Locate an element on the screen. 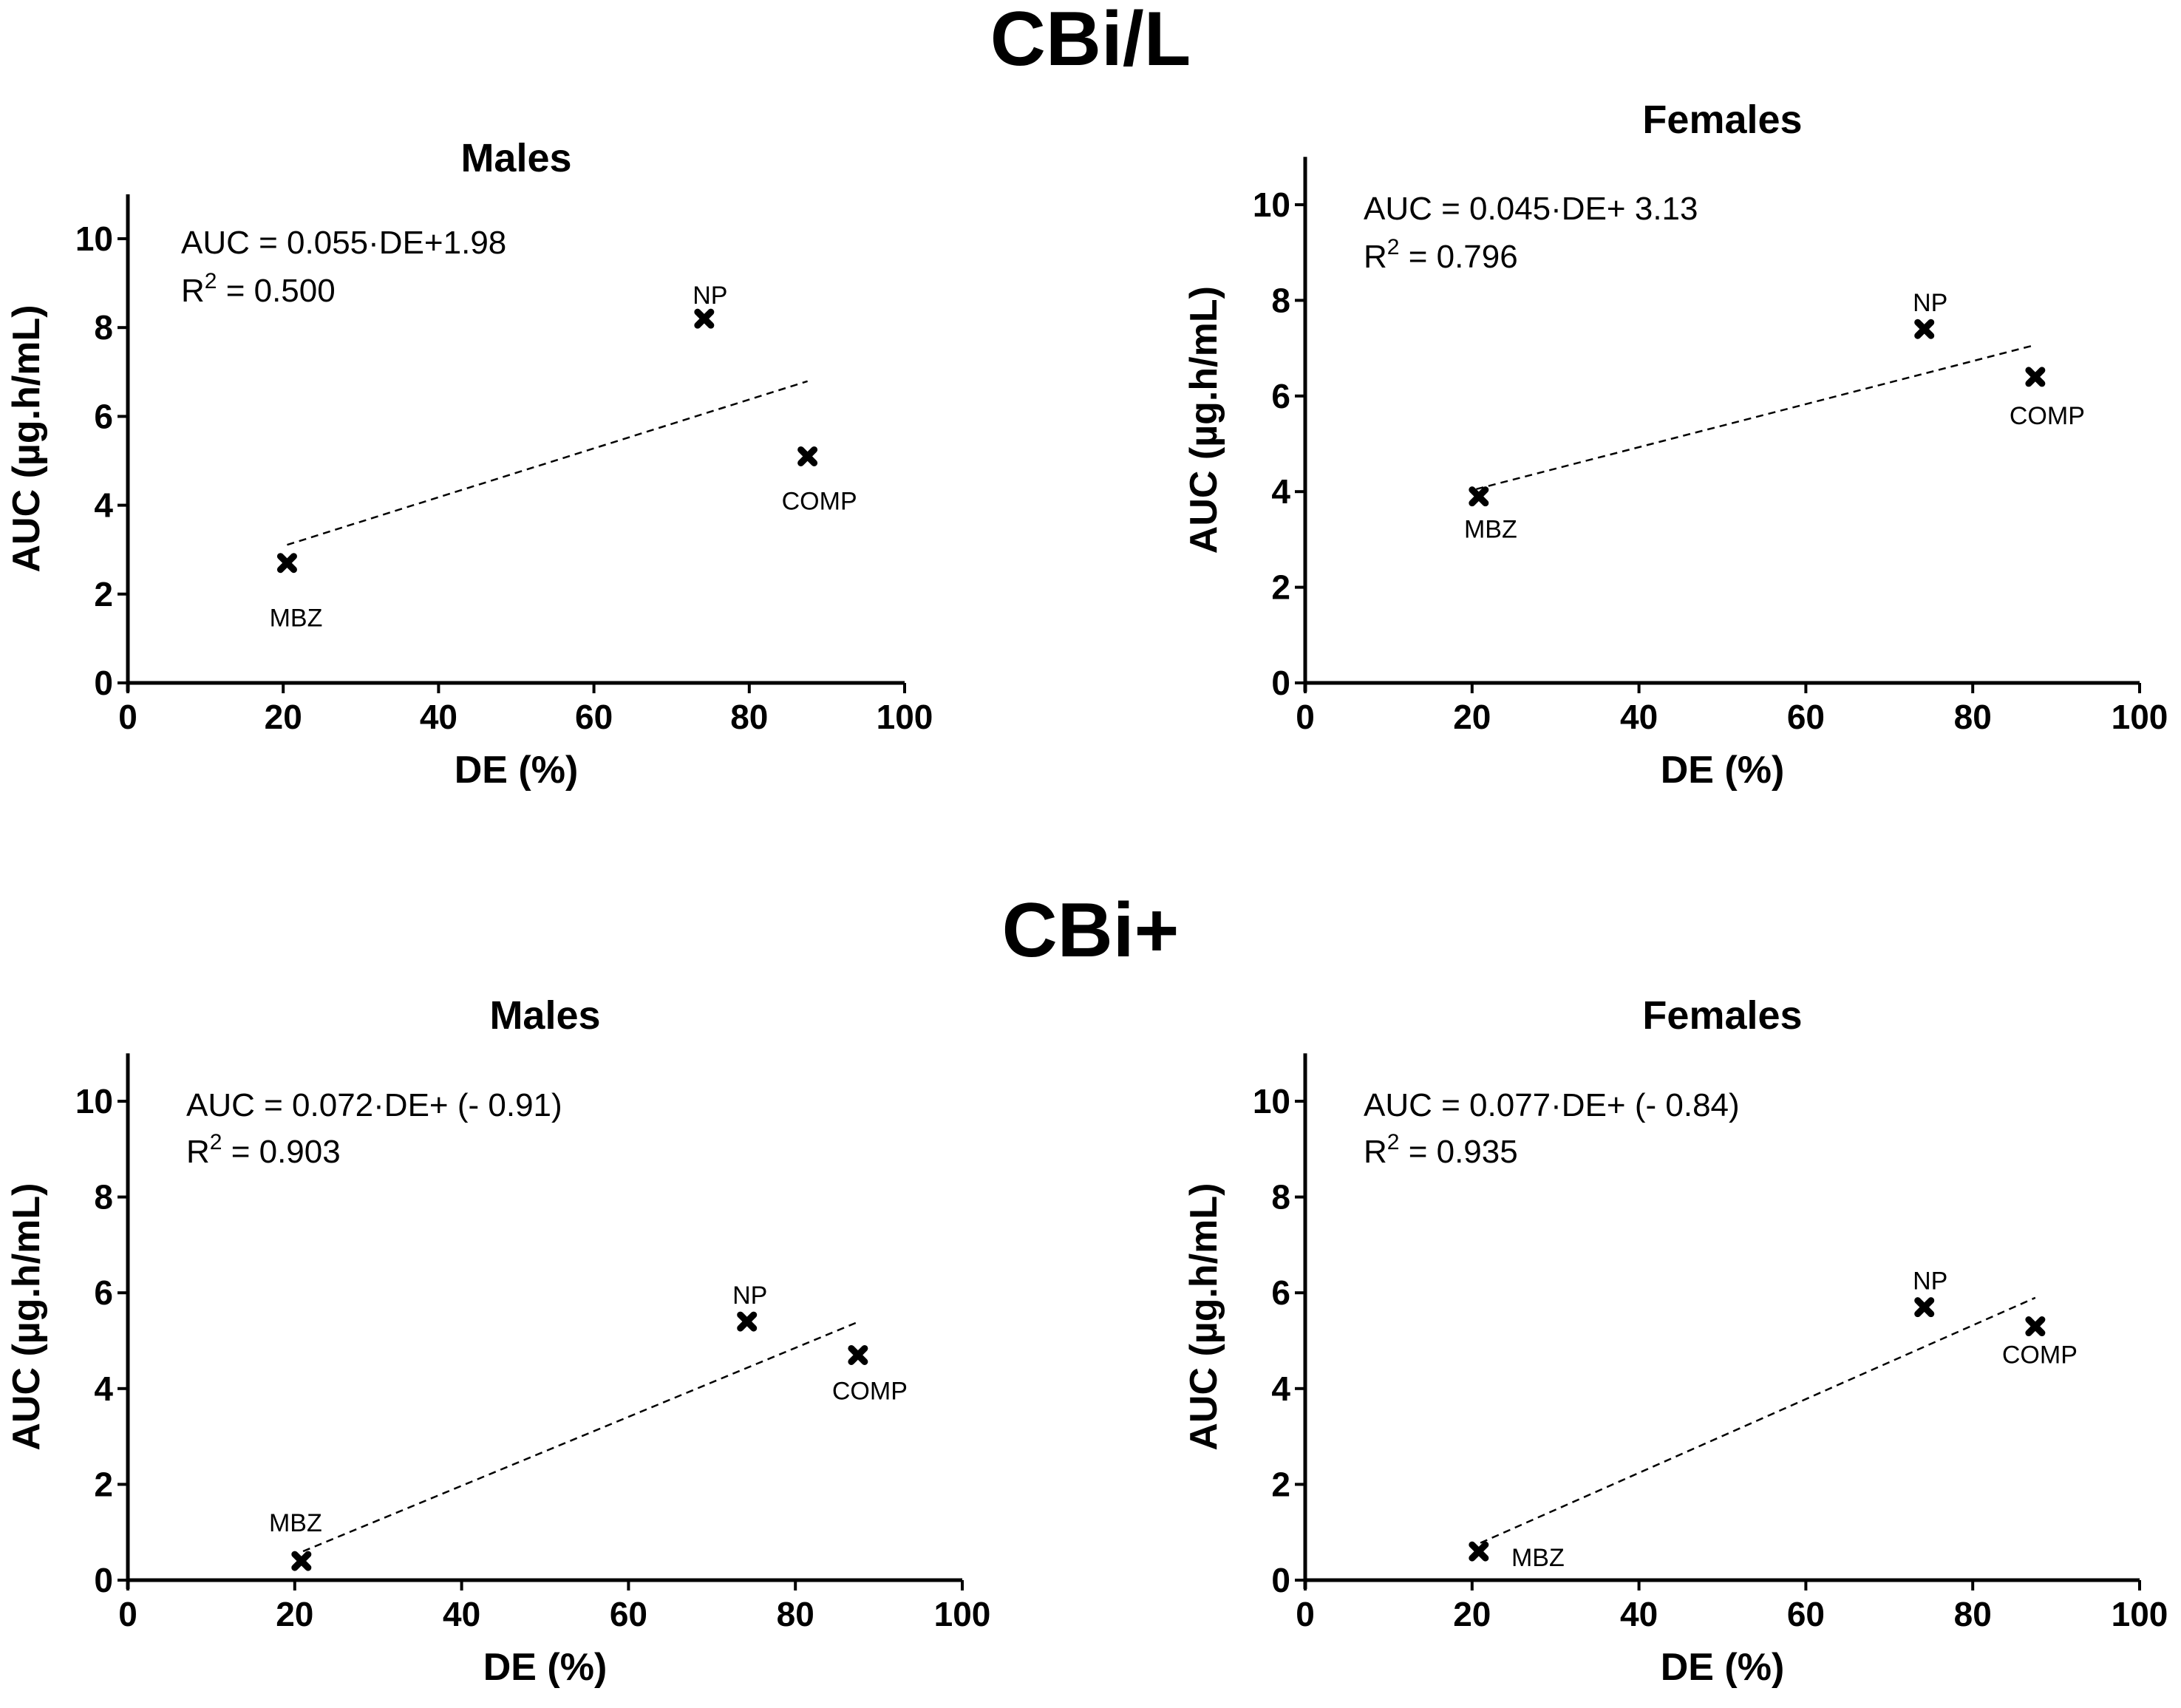  r-squared: R2 = 0.796 is located at coordinates (1441, 255).